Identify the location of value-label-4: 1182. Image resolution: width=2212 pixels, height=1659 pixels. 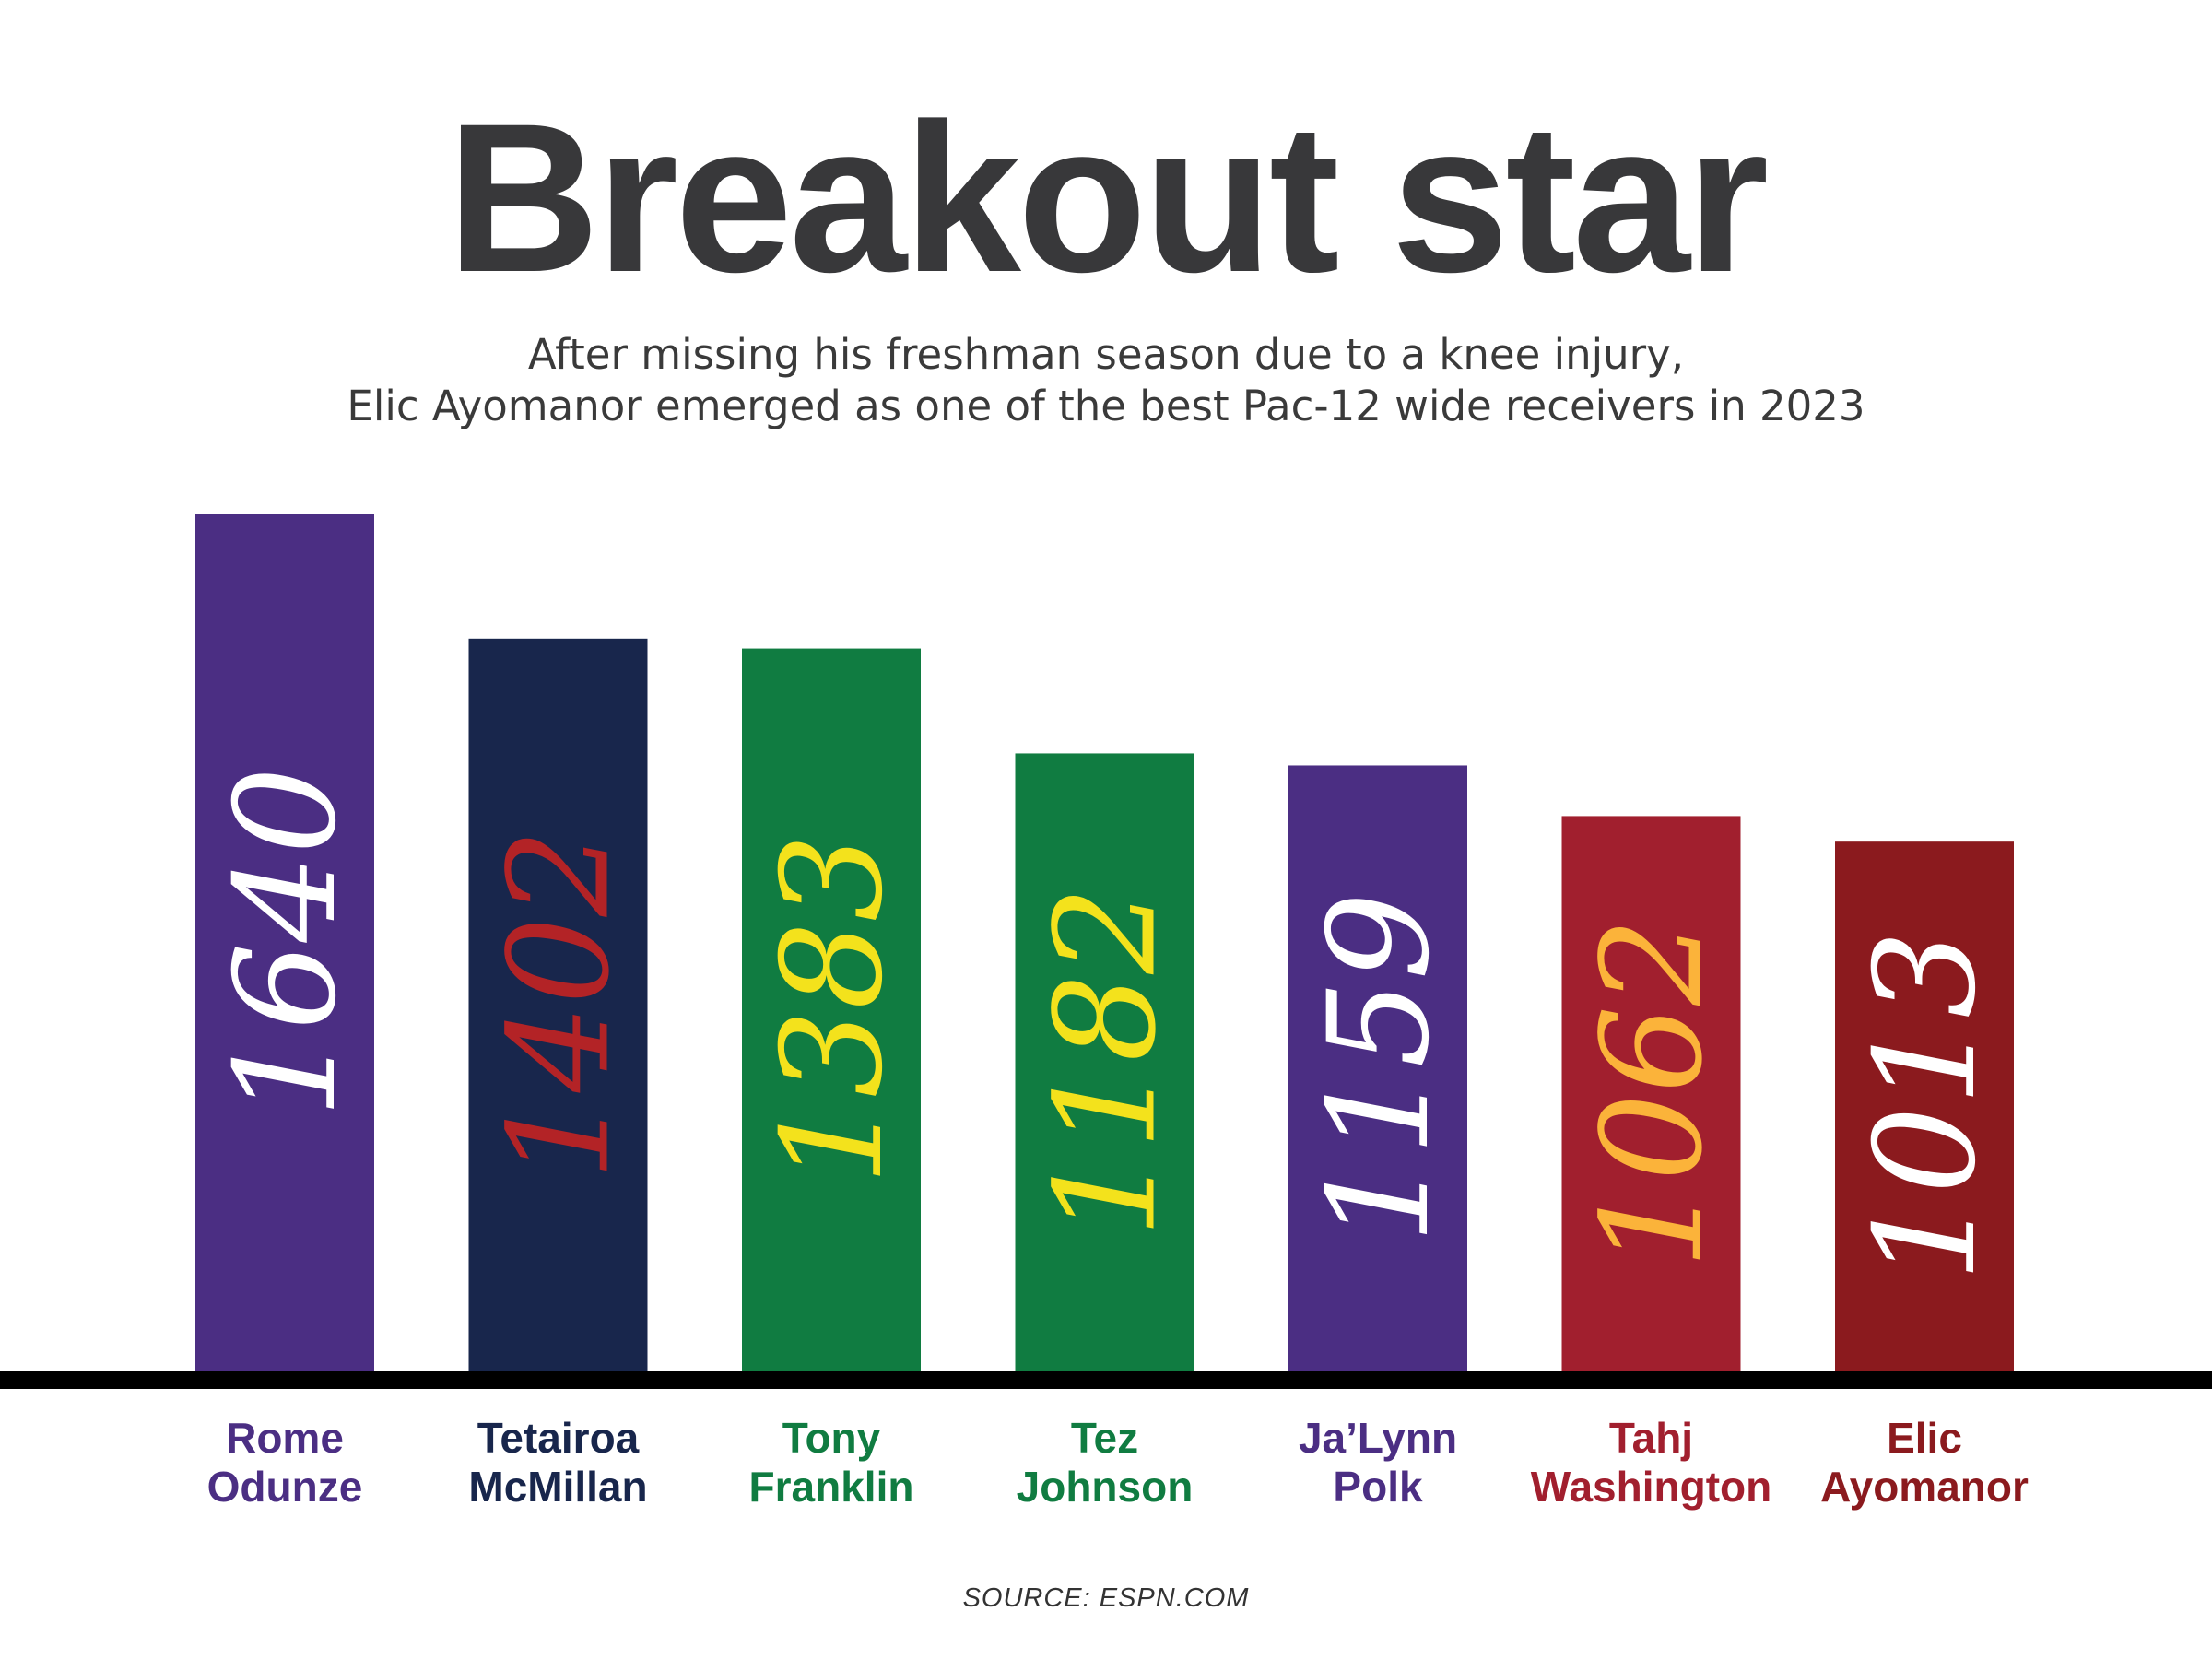
(1107, 1062).